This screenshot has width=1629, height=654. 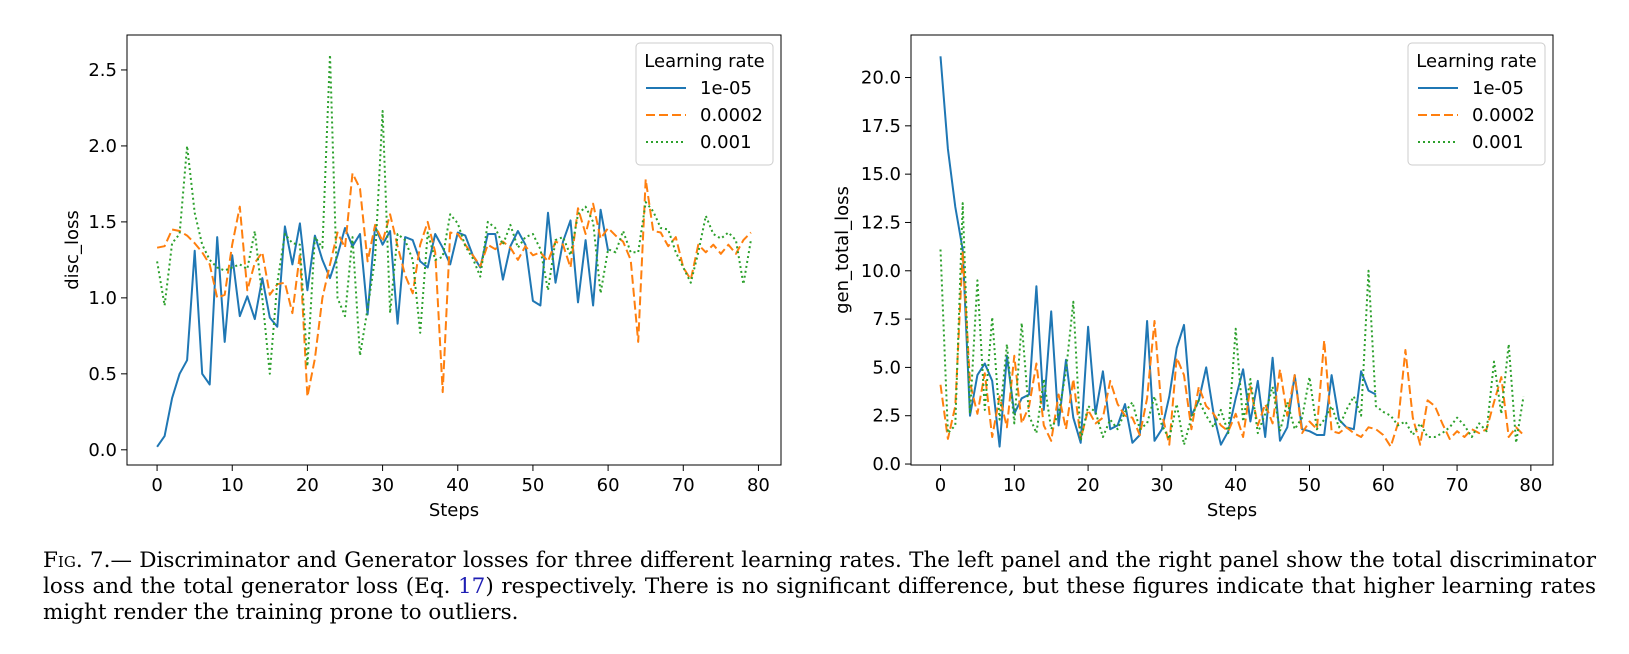 I want to click on y-tick-label: 17.5, so click(x=881, y=126).